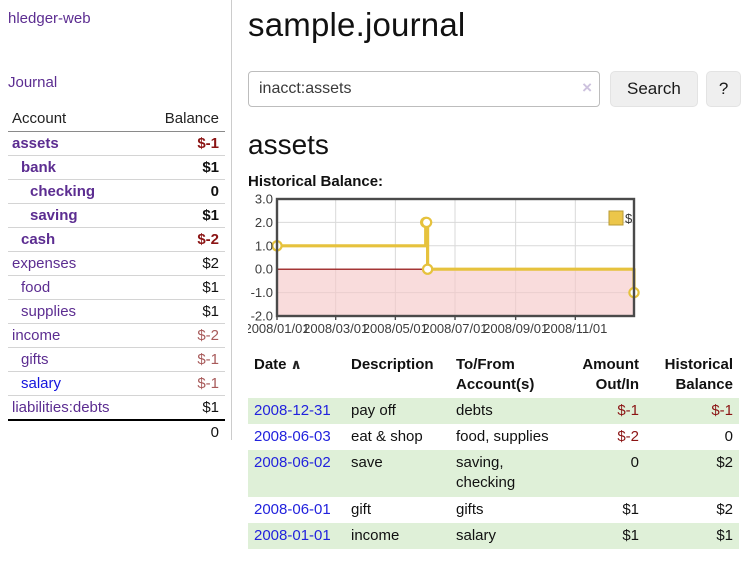 Image resolution: width=742 pixels, height=582 pixels. What do you see at coordinates (264, 200) in the screenshot?
I see `y-tick-label: 3.0` at bounding box center [264, 200].